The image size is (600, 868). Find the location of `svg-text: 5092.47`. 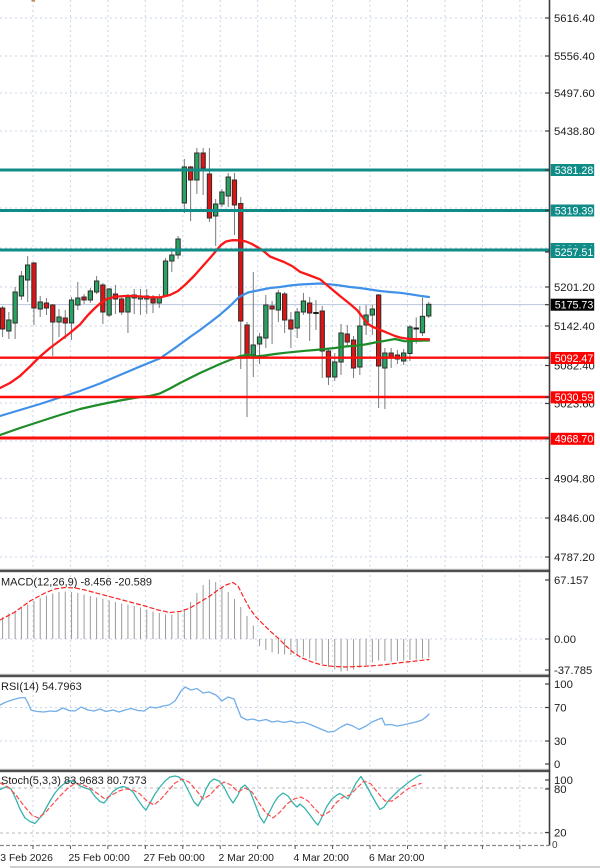

svg-text: 5092.47 is located at coordinates (574, 359).